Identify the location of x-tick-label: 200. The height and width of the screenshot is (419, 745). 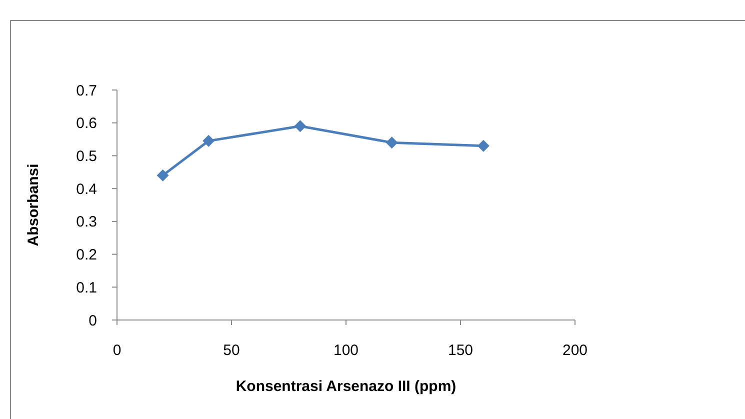
(575, 350).